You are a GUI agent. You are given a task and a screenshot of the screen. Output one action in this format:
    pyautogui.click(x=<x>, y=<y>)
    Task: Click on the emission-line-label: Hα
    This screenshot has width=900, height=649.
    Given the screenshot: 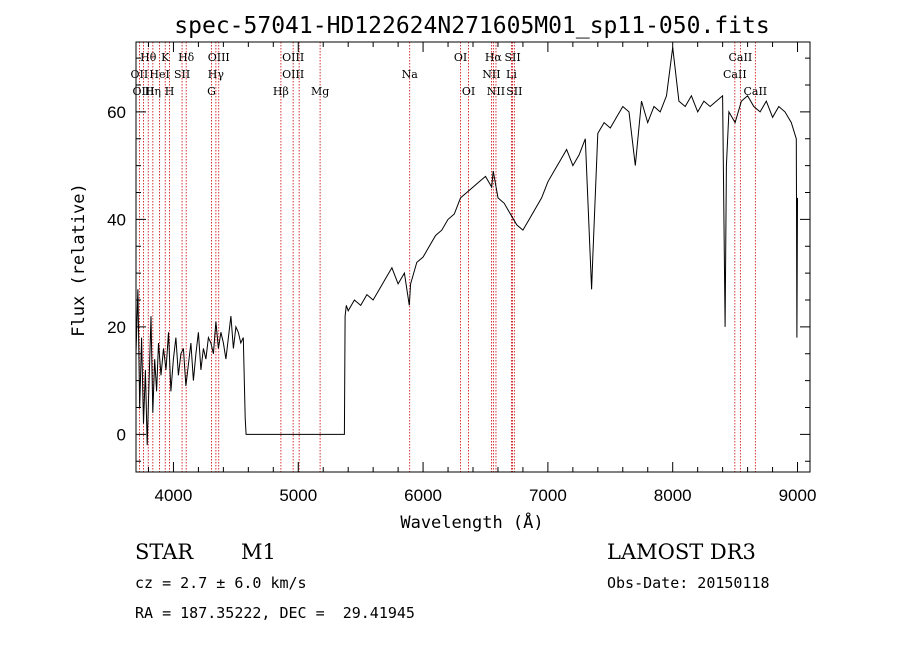 What is the action you would take?
    pyautogui.click(x=494, y=57)
    